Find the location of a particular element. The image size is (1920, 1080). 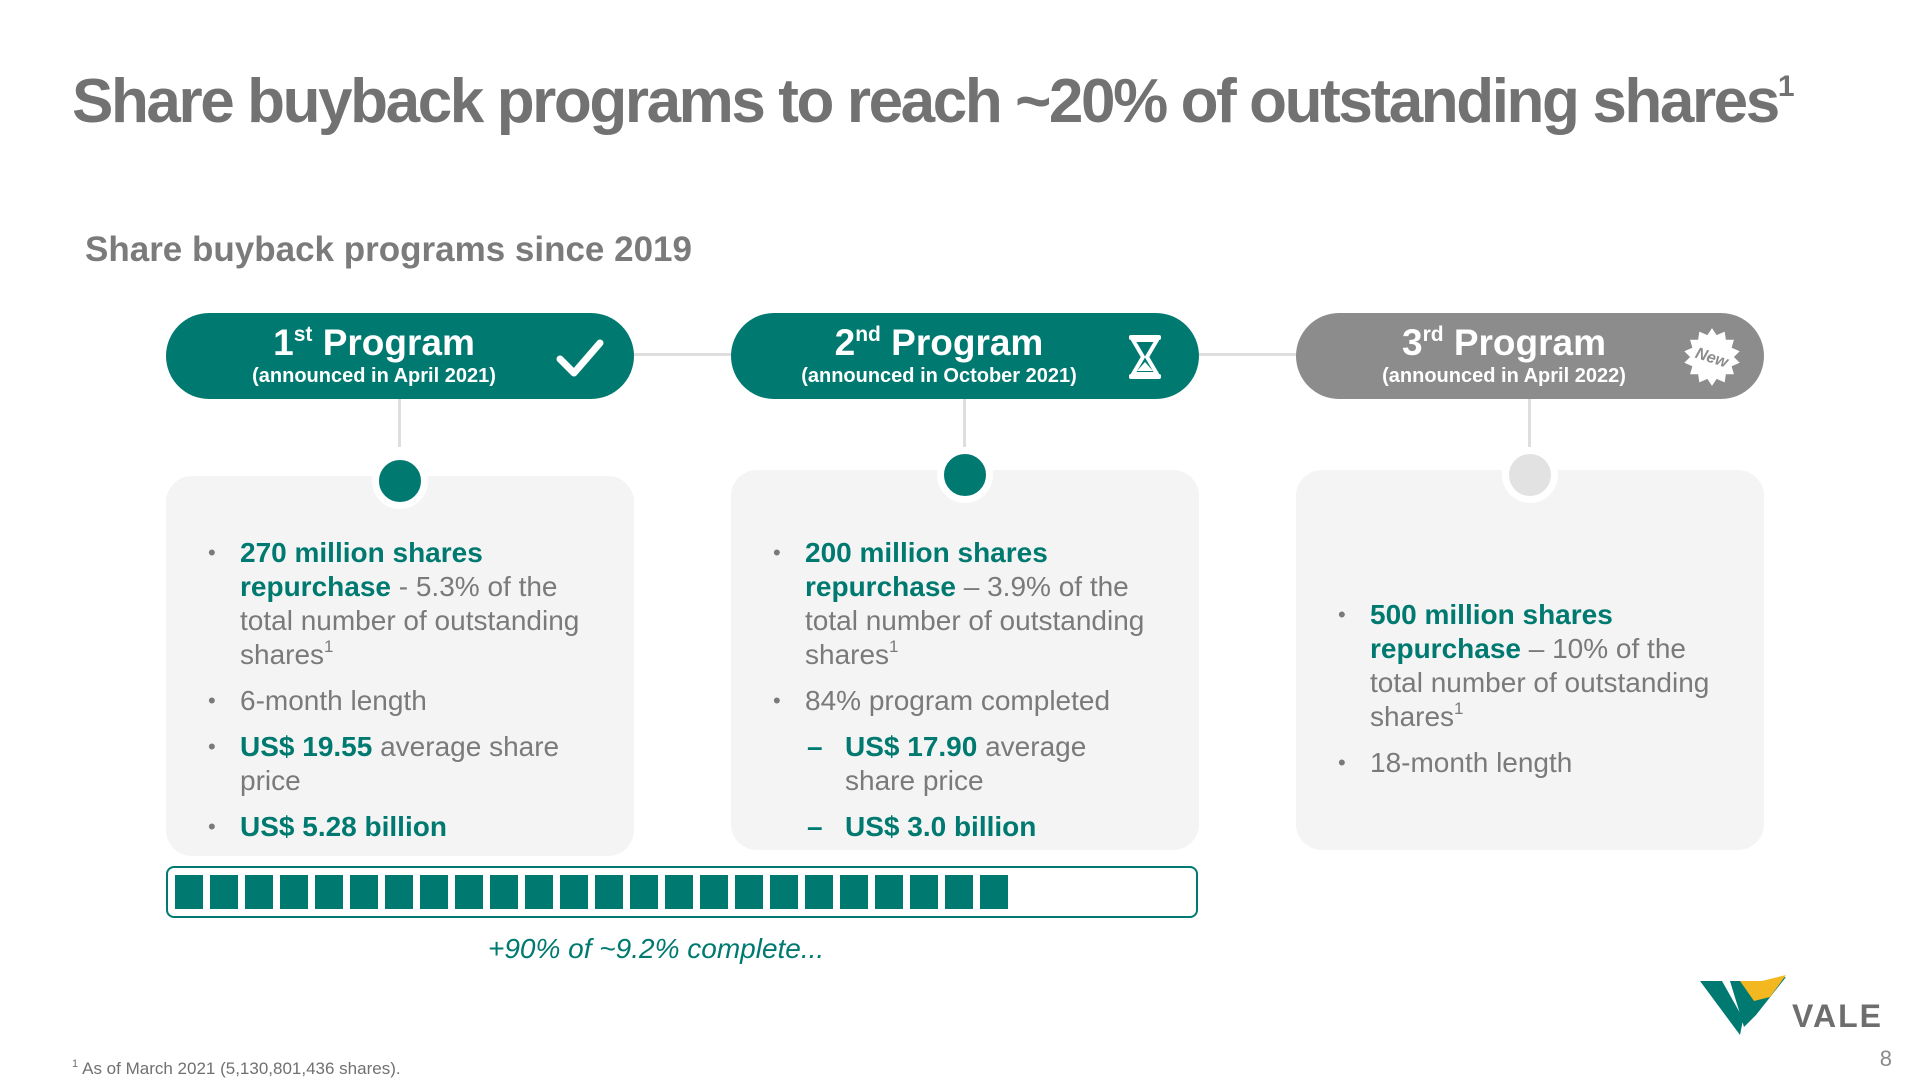

timeline-dot-complete is located at coordinates (400, 481).